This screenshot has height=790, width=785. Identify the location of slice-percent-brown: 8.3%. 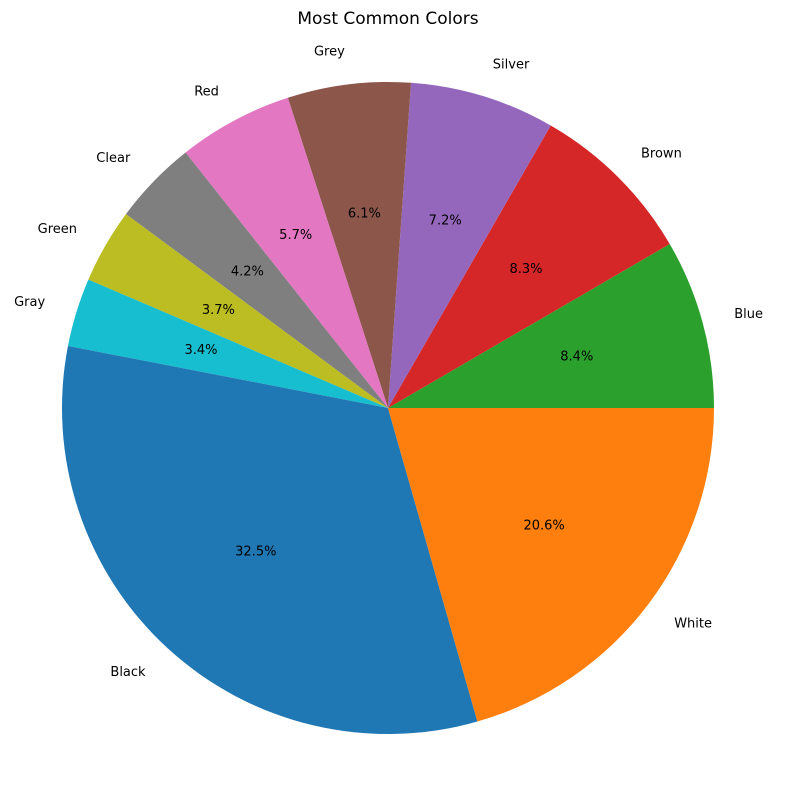
(525, 269).